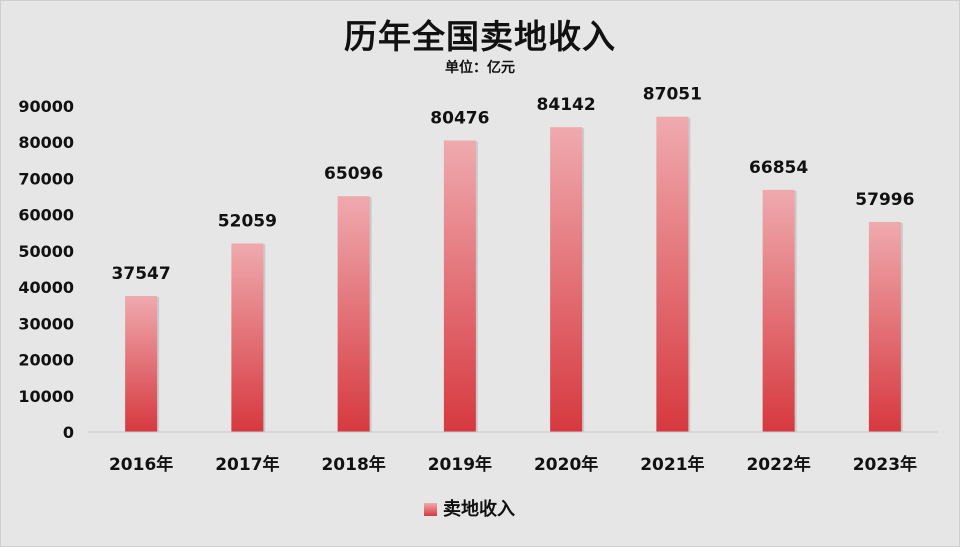  What do you see at coordinates (480, 36) in the screenshot?
I see `chart-title: 历年全国卖地收入` at bounding box center [480, 36].